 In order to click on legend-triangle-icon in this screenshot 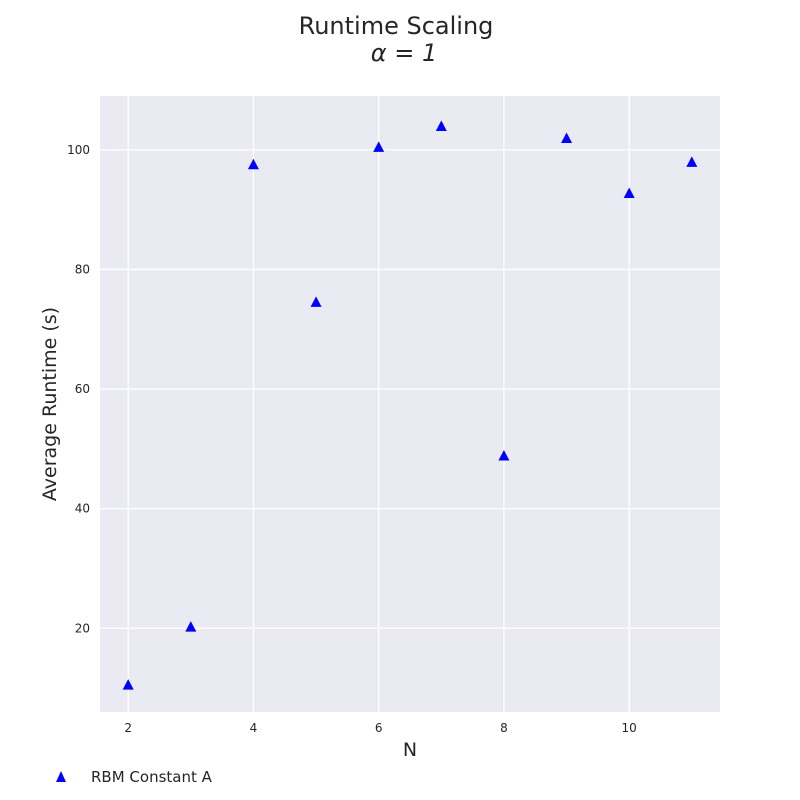, I will do `click(61, 776)`.